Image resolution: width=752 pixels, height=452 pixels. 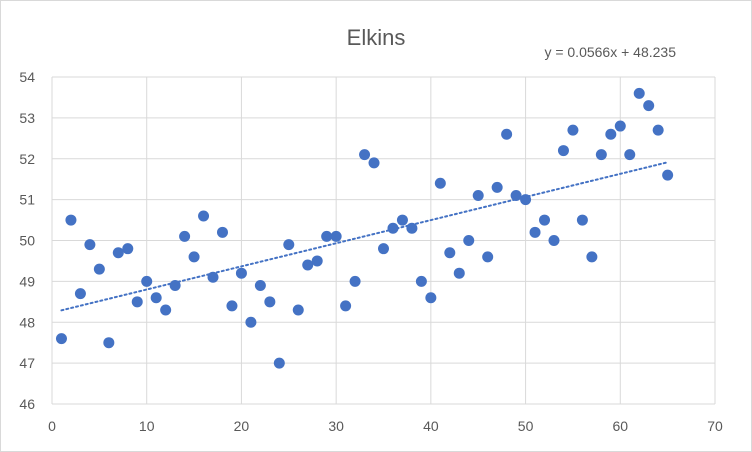 I want to click on x-tick-label: 30, so click(x=336, y=426).